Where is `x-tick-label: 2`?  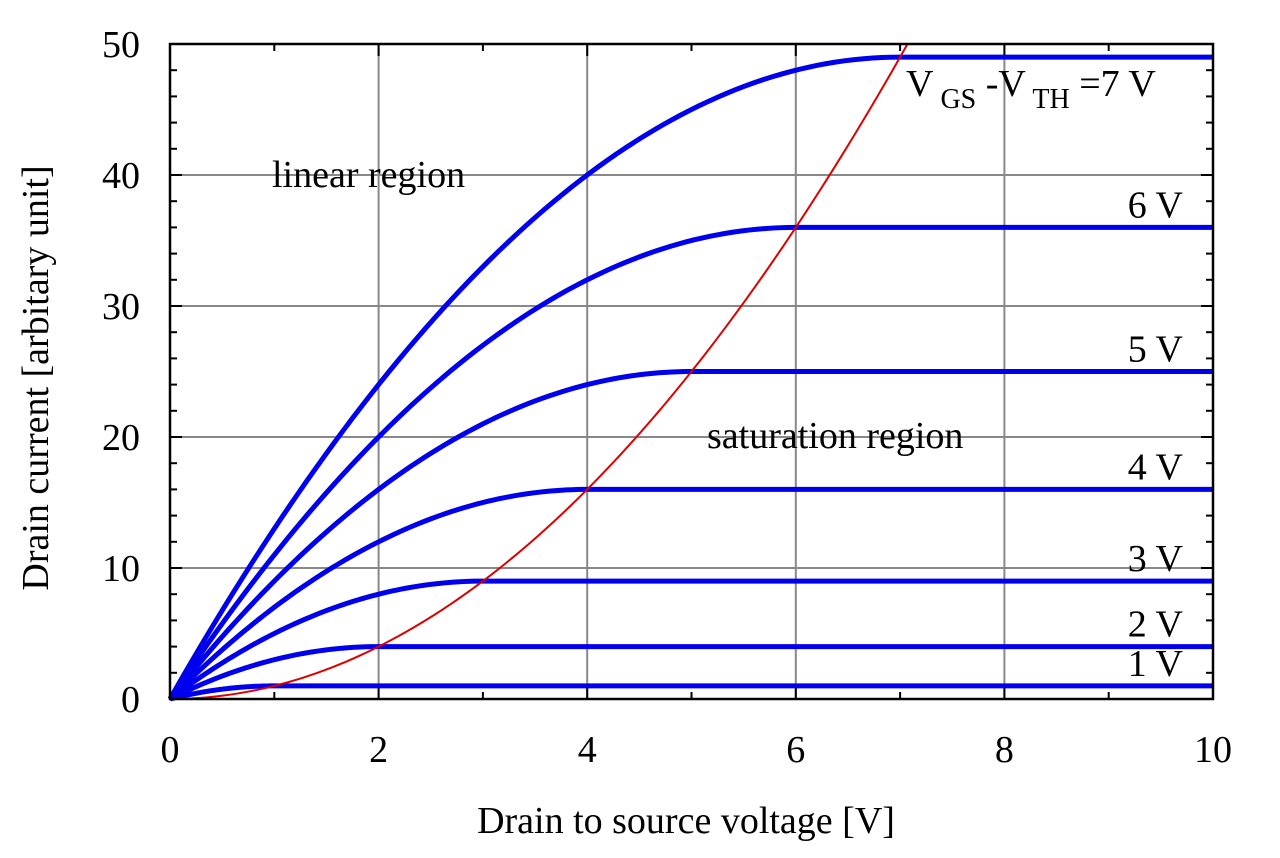 x-tick-label: 2 is located at coordinates (378, 750).